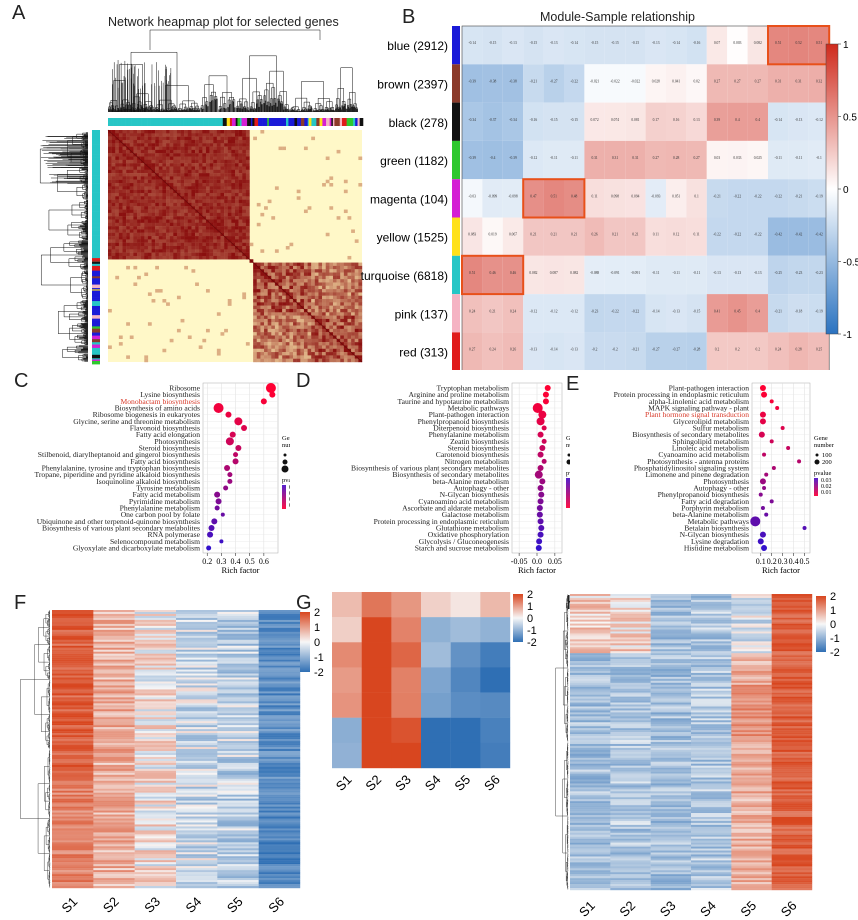  I want to click on module-color-strip, so click(456, 351).